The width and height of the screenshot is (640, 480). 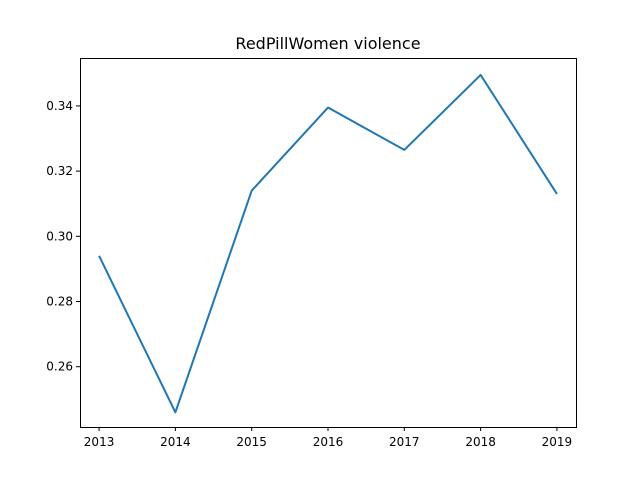 What do you see at coordinates (59, 106) in the screenshot?
I see `y-tick-label: 0.34` at bounding box center [59, 106].